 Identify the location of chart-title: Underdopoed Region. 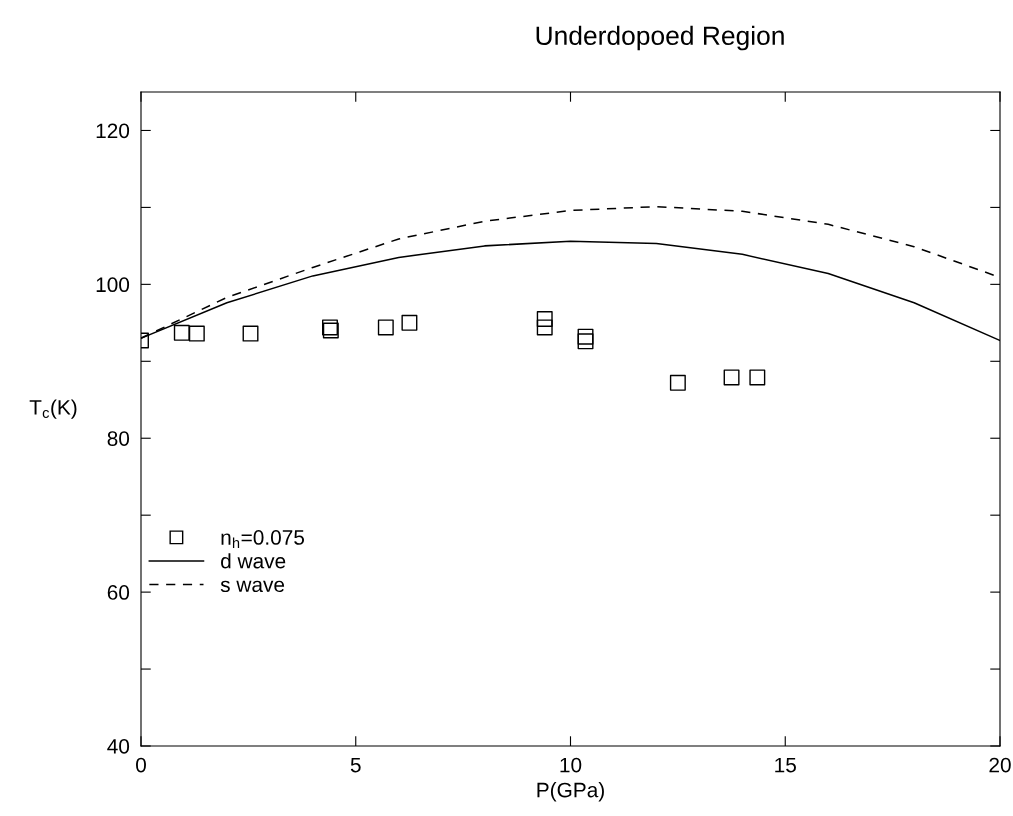
(660, 38).